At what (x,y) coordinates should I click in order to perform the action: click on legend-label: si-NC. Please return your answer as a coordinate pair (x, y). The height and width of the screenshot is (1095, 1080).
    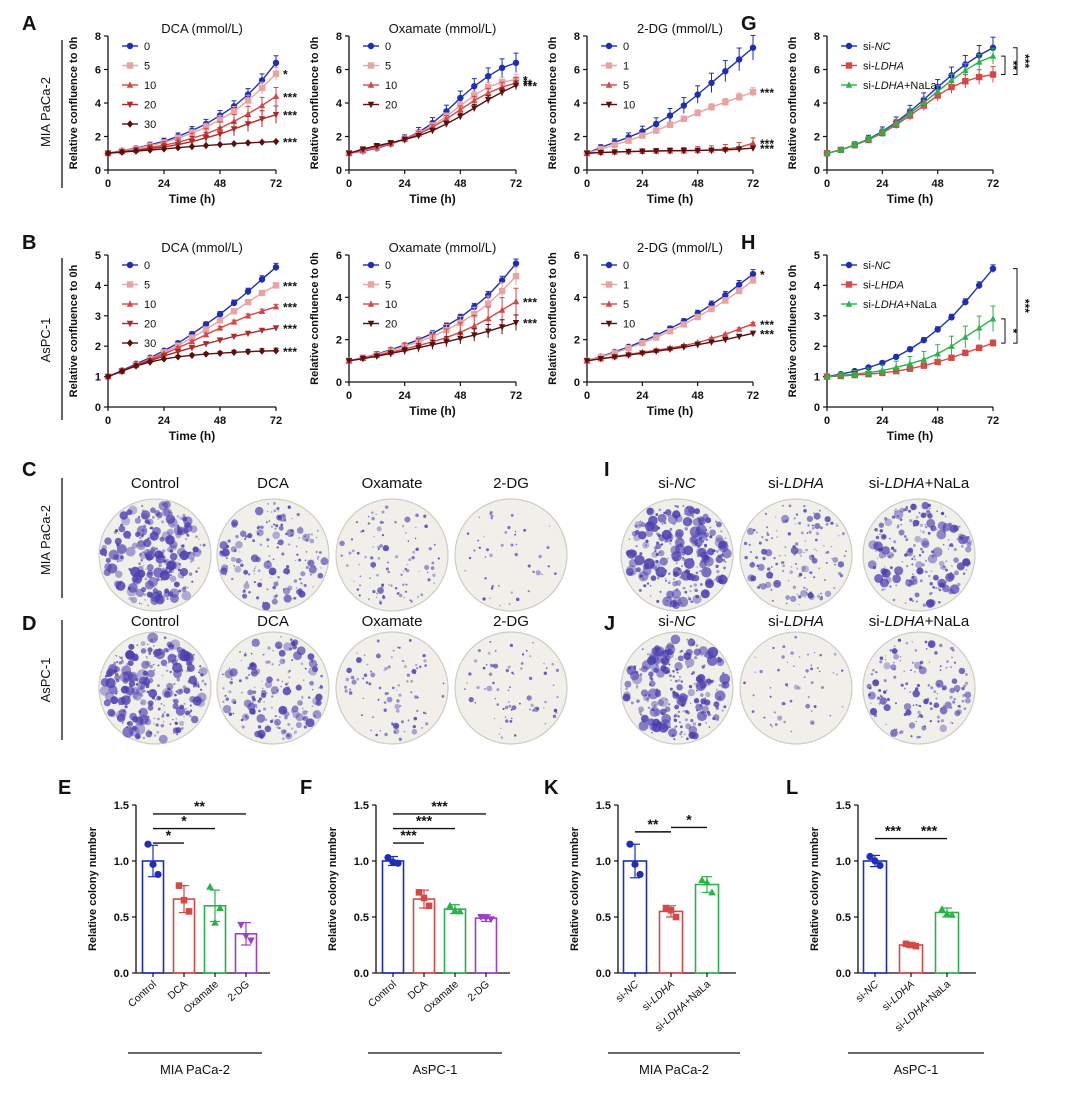
    Looking at the image, I should click on (877, 266).